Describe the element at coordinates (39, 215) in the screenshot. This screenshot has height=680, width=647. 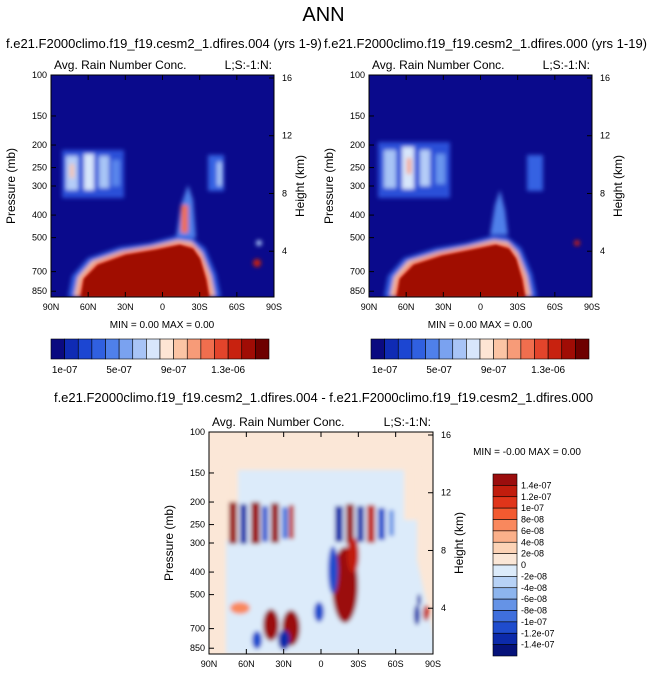
I see `y-tick-label: 400` at that location.